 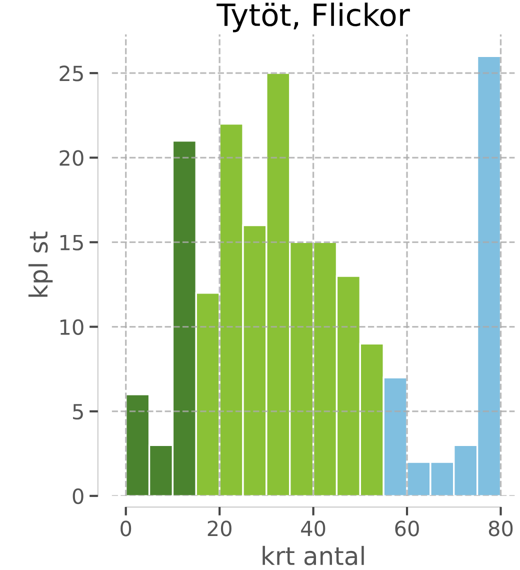 What do you see at coordinates (313, 556) in the screenshot?
I see `x-axis-title: krt antal` at bounding box center [313, 556].